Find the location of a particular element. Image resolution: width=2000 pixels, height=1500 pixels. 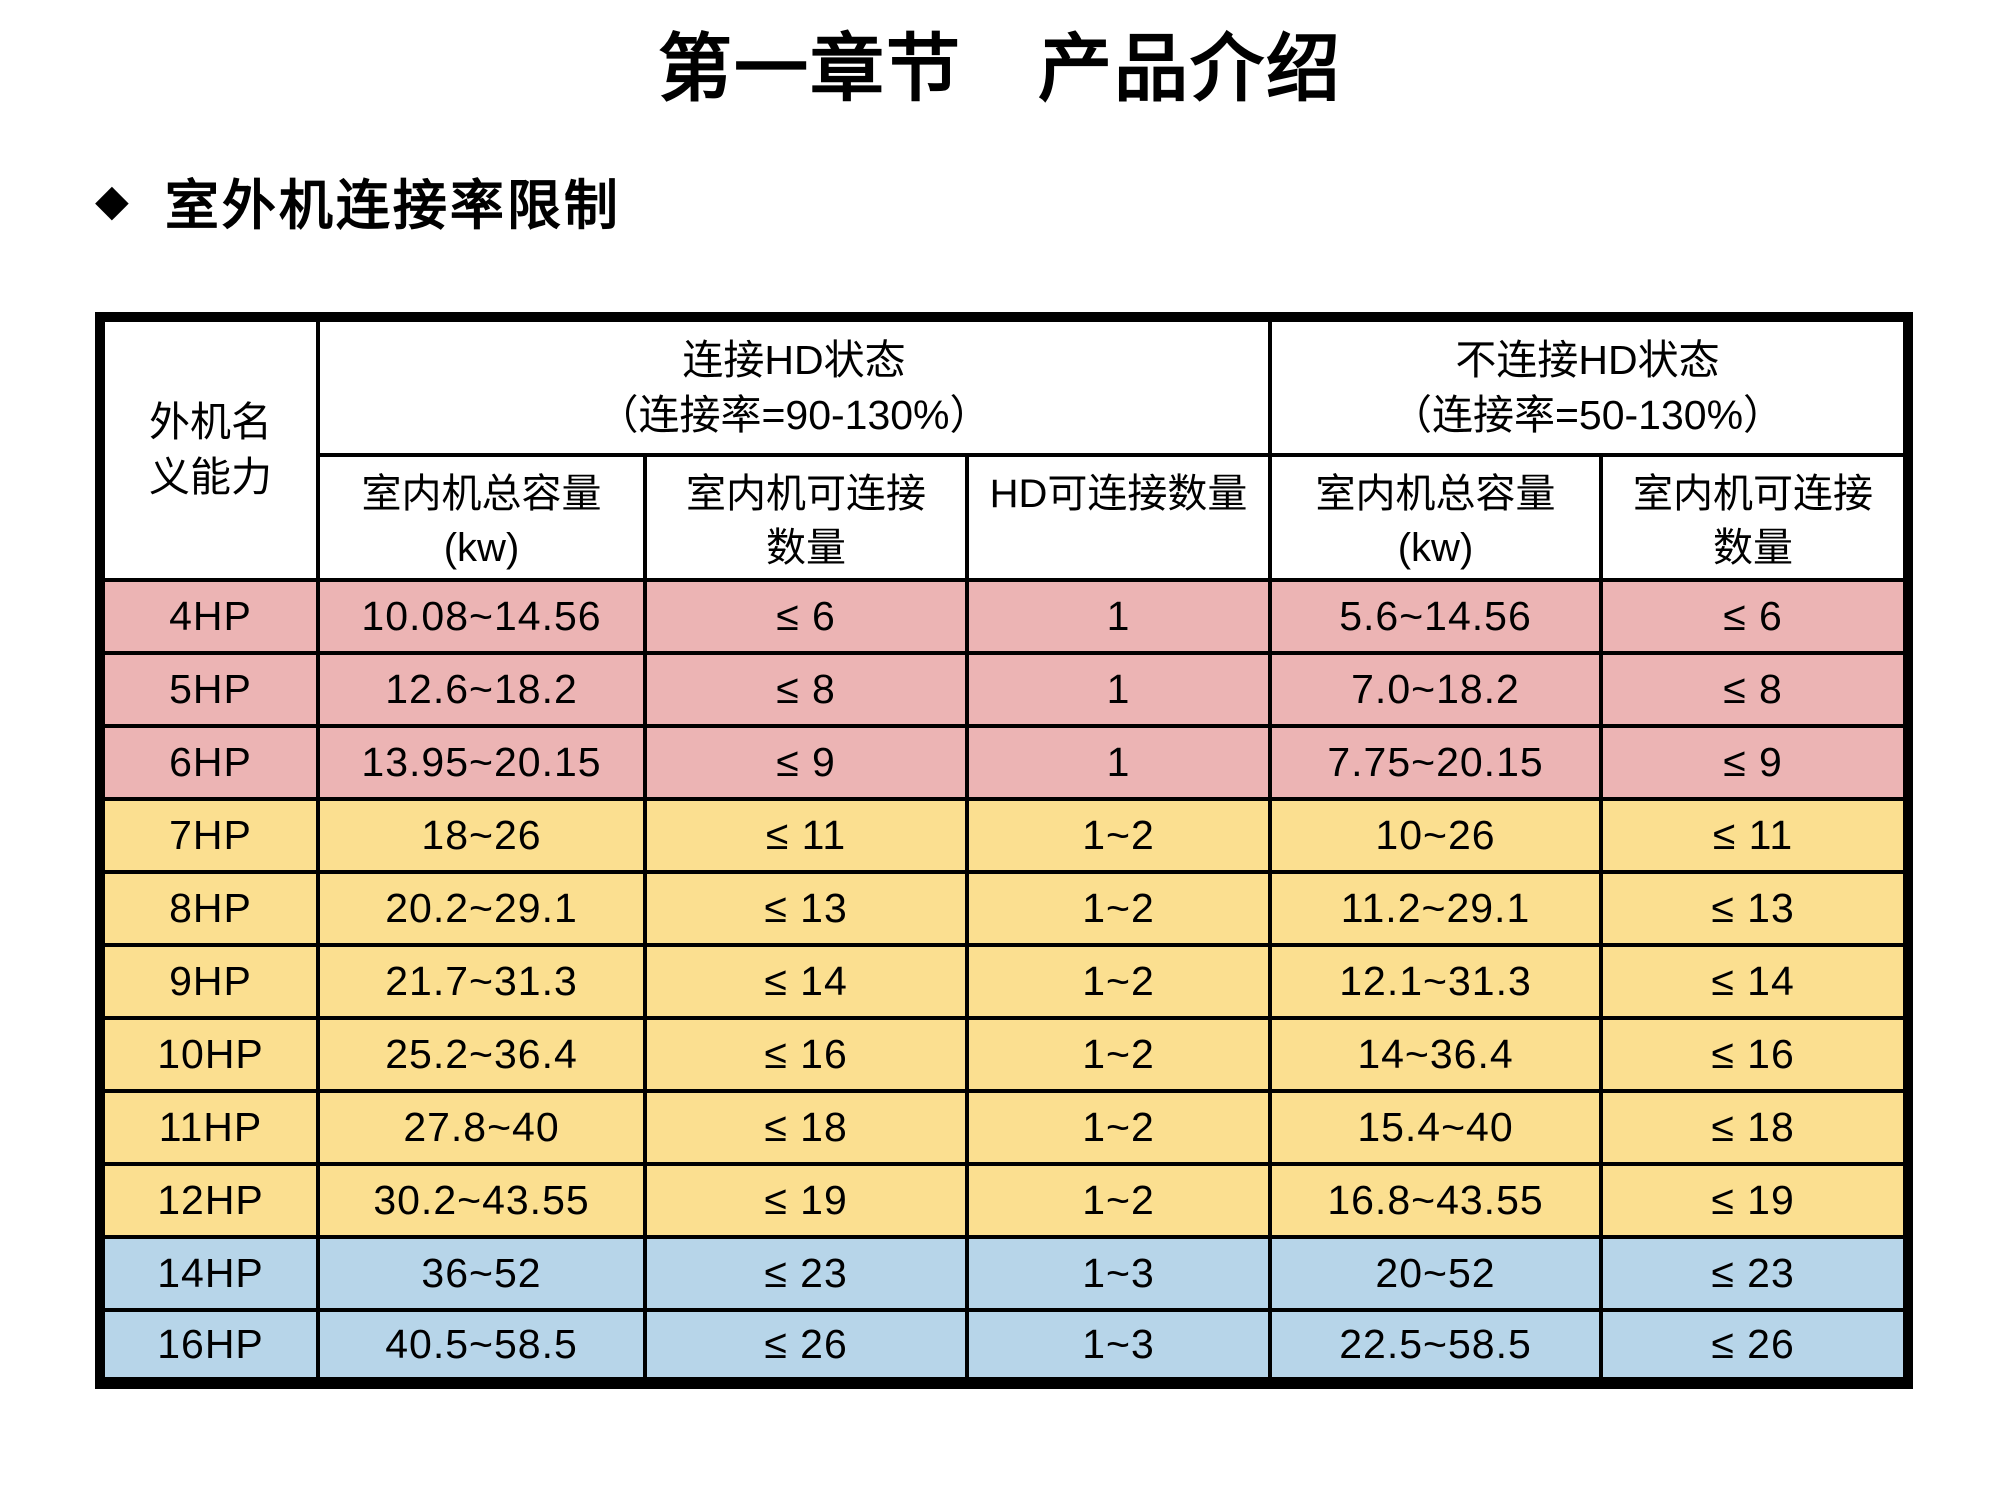

table-row: 10HP 25.2~36.4 ≤ 16 1~2 14~36.4 ≤ 16 is located at coordinates (1004, 1055).